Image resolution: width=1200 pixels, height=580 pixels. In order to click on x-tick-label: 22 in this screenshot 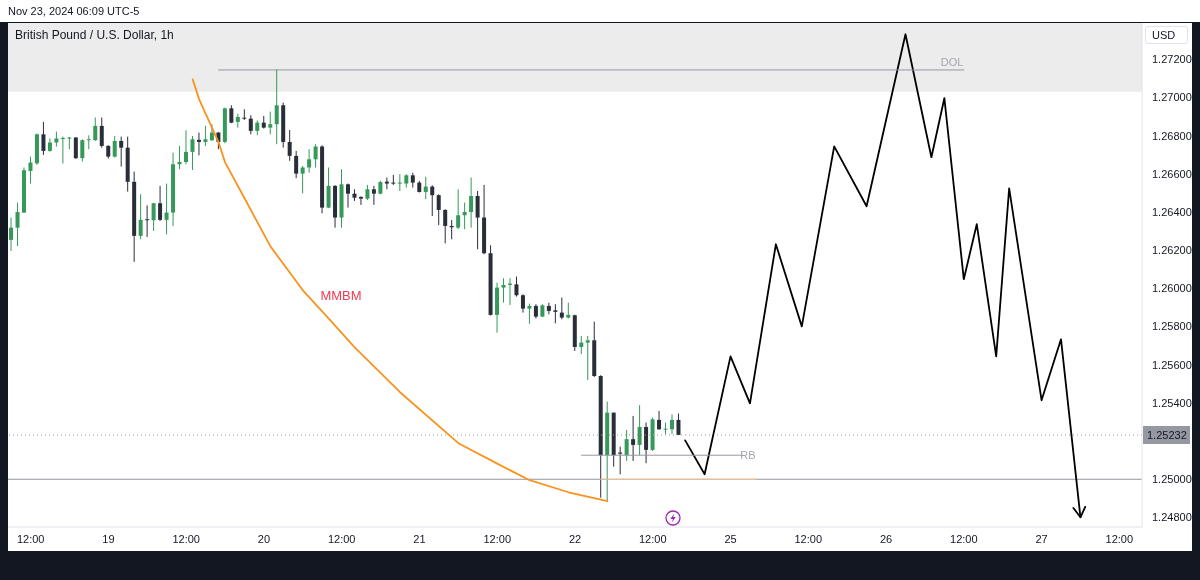, I will do `click(575, 538)`.